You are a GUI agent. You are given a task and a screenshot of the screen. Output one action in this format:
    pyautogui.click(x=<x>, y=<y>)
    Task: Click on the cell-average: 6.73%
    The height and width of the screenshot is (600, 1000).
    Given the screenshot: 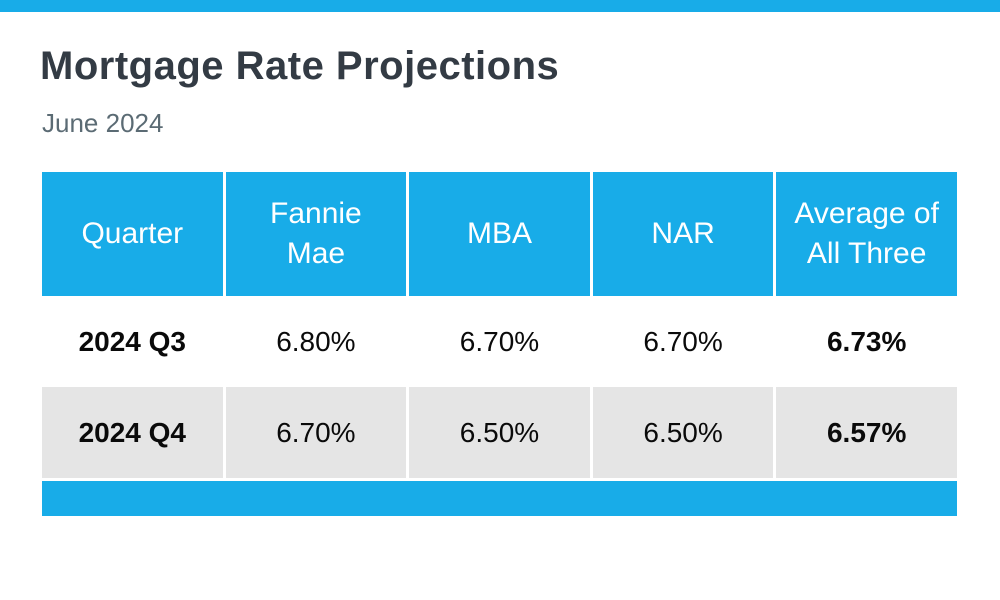 What is the action you would take?
    pyautogui.click(x=866, y=341)
    